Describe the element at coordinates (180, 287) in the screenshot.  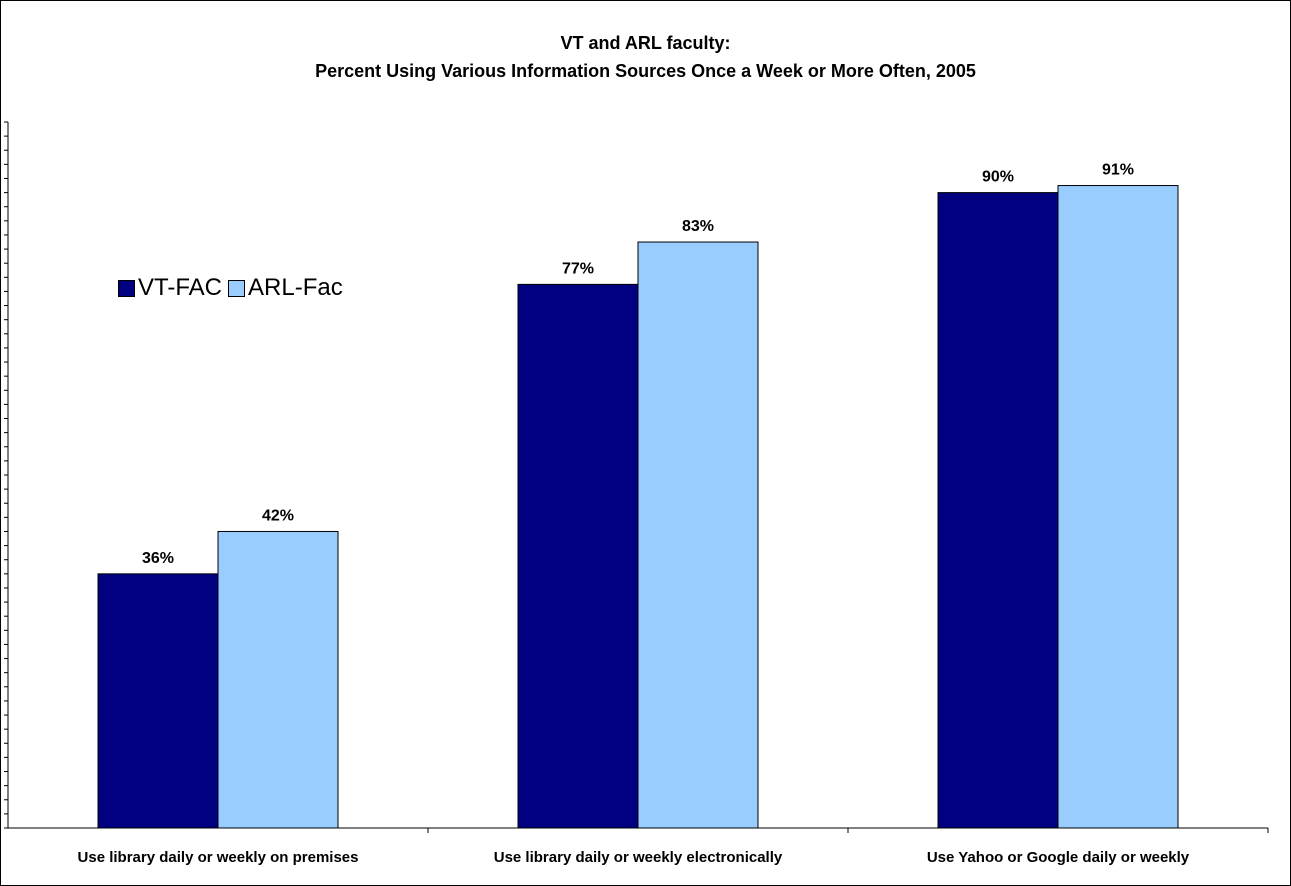
I see `legend-label-vt-fac: VT-FAC` at that location.